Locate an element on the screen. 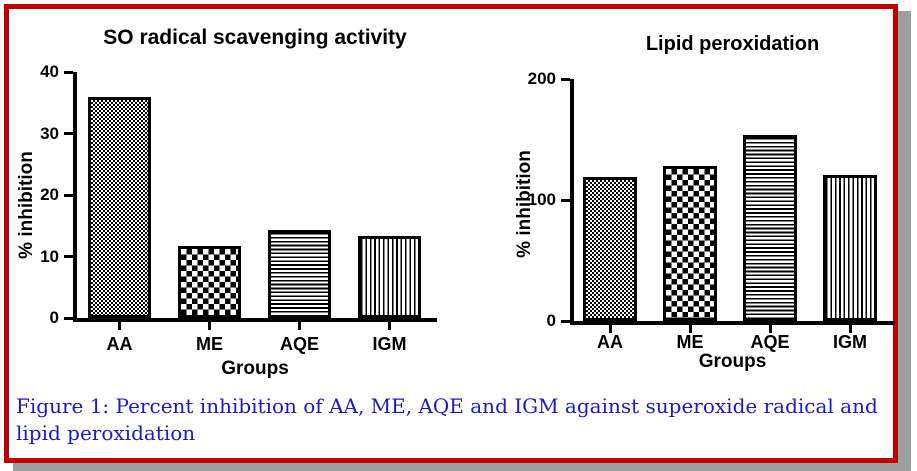  y-tick-label: 20 is located at coordinates (49, 194).